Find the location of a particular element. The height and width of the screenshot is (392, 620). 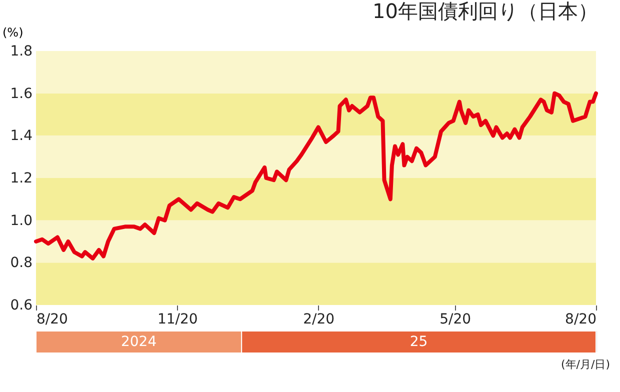

y-tick-label: 0.6 is located at coordinates (21, 306).